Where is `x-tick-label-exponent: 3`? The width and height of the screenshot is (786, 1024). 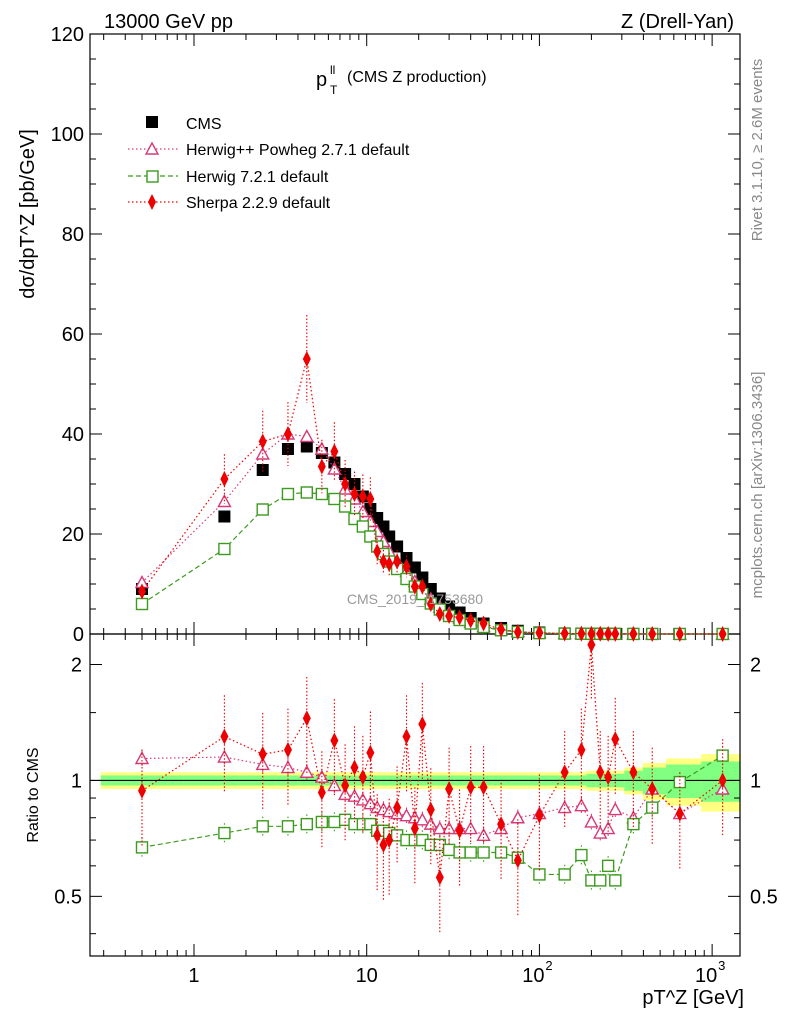 x-tick-label-exponent: 3 is located at coordinates (721, 965).